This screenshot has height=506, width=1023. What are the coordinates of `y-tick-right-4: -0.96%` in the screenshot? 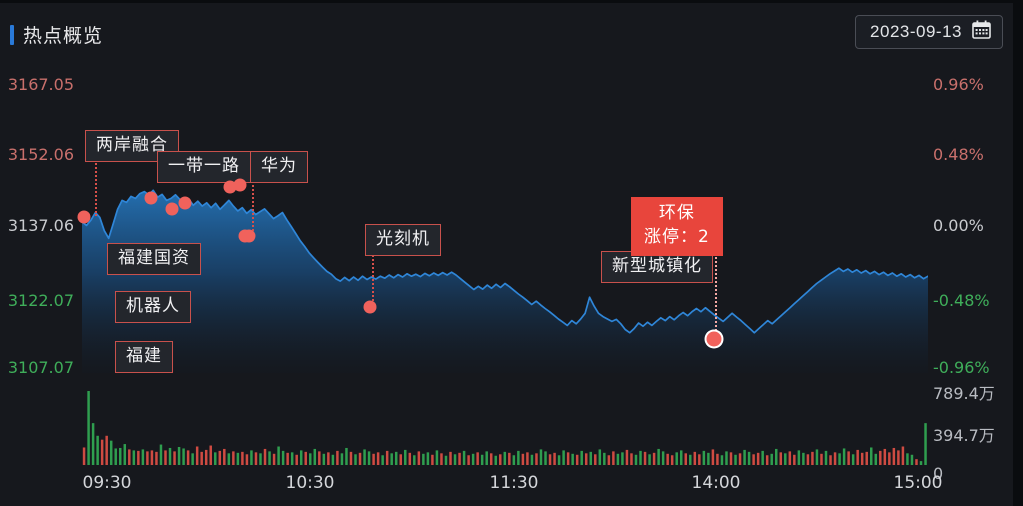 It's located at (961, 367).